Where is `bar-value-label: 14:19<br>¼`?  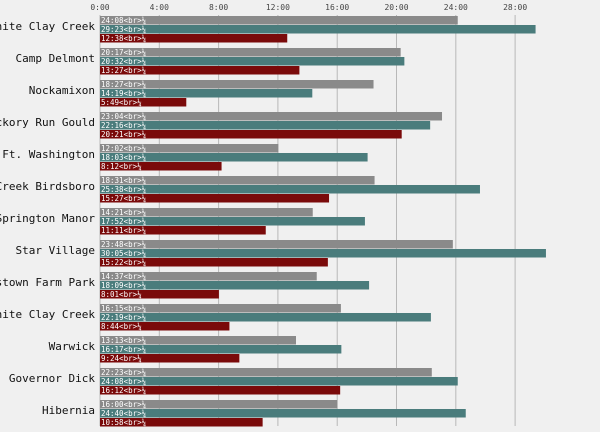
bar-value-label: 14:19<br>¼ is located at coordinates (124, 93).